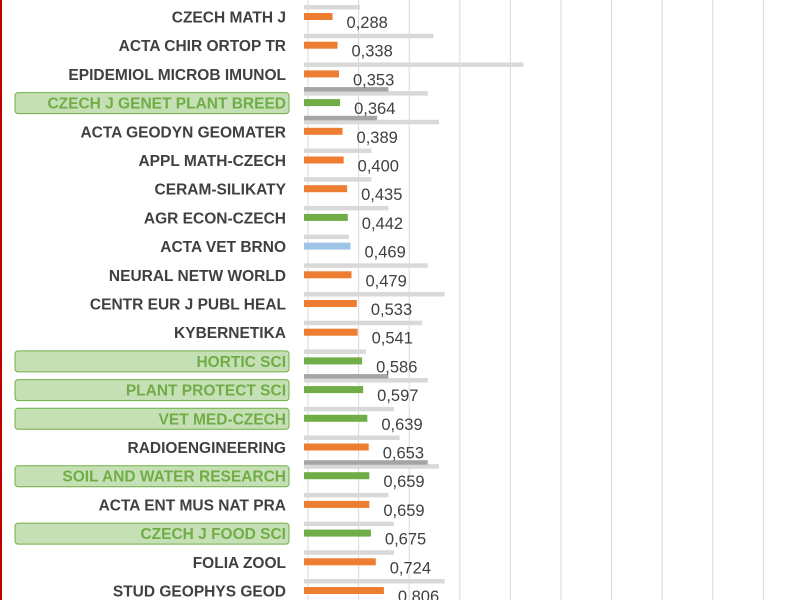 Image resolution: width=800 pixels, height=600 pixels. I want to click on category-label: AGR ECON-CZECH, so click(215, 218).